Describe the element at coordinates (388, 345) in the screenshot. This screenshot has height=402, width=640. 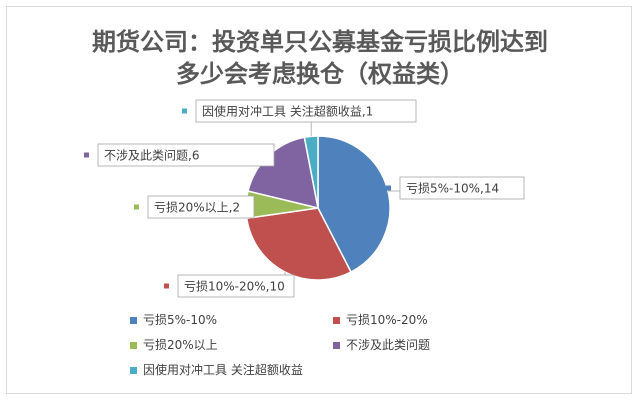
I see `legend-item: 不涉及此类问题` at that location.